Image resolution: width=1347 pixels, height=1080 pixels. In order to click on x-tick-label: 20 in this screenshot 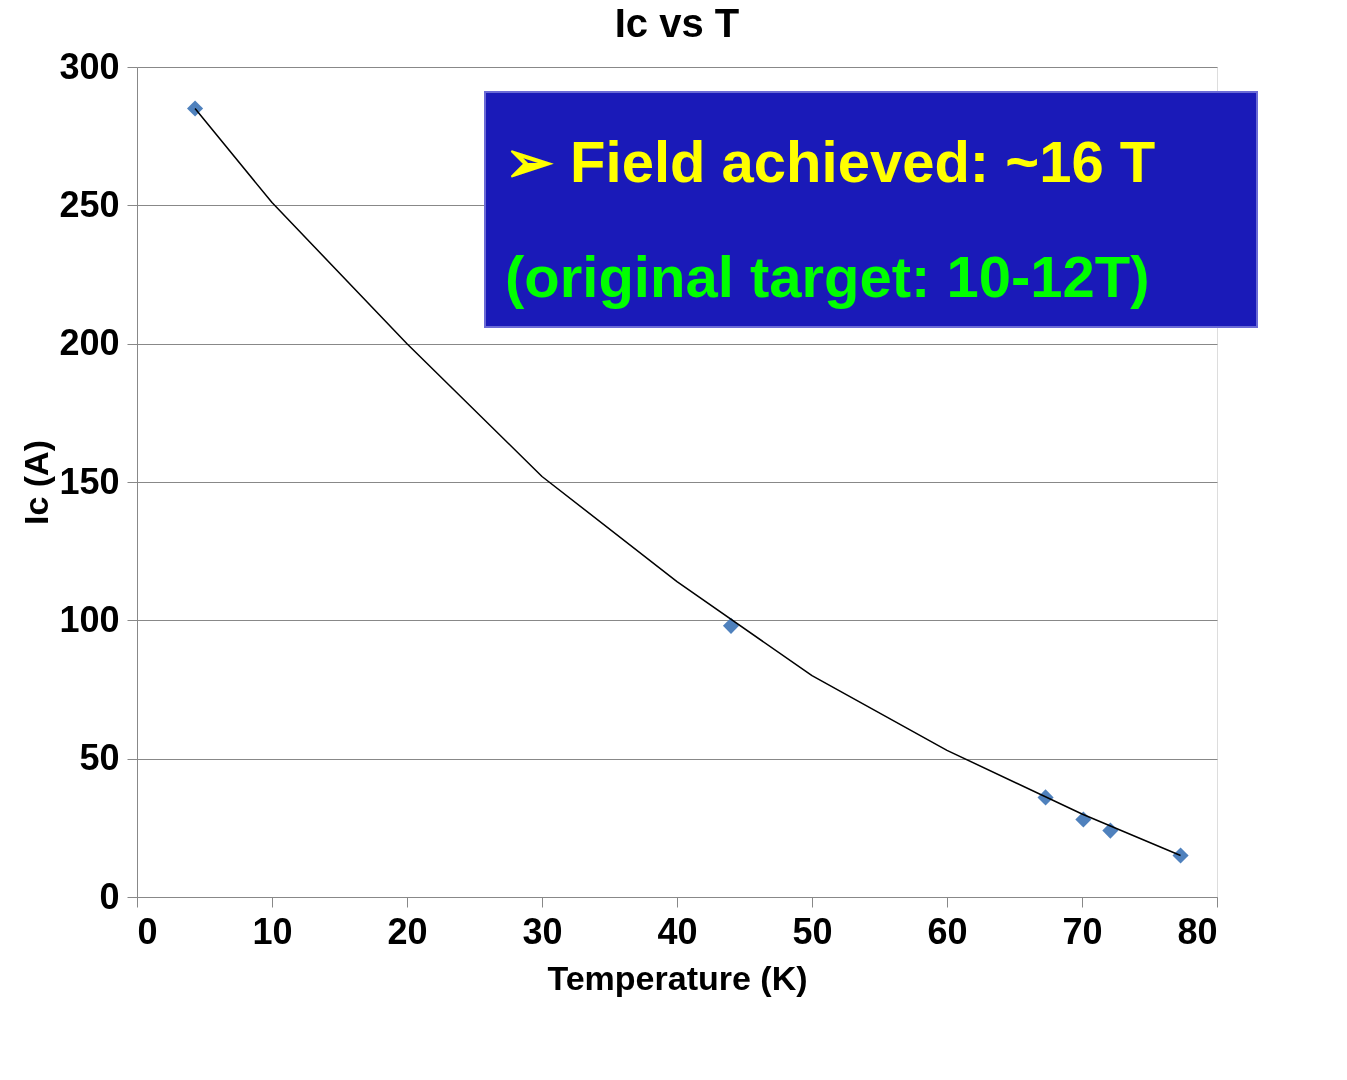, I will do `click(407, 931)`.